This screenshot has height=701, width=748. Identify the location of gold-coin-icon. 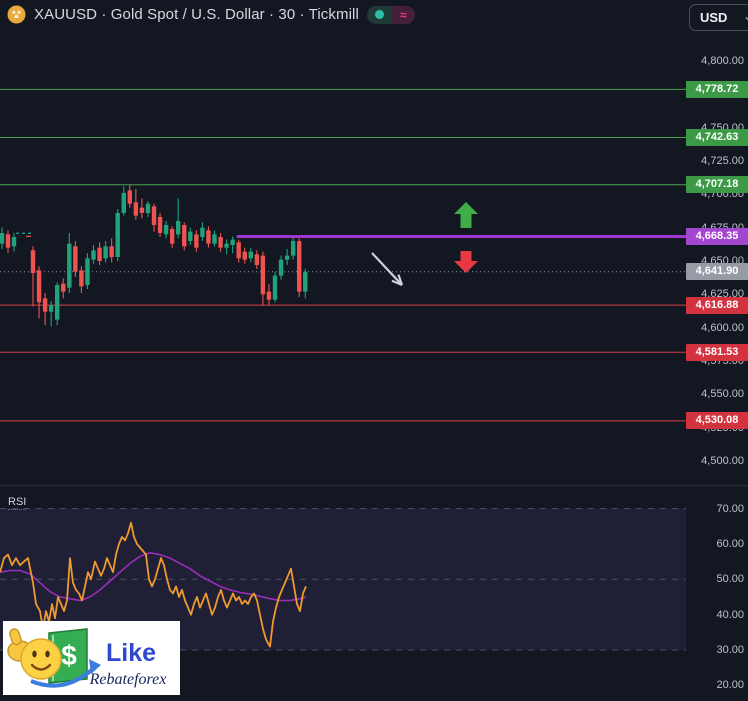
(16, 14).